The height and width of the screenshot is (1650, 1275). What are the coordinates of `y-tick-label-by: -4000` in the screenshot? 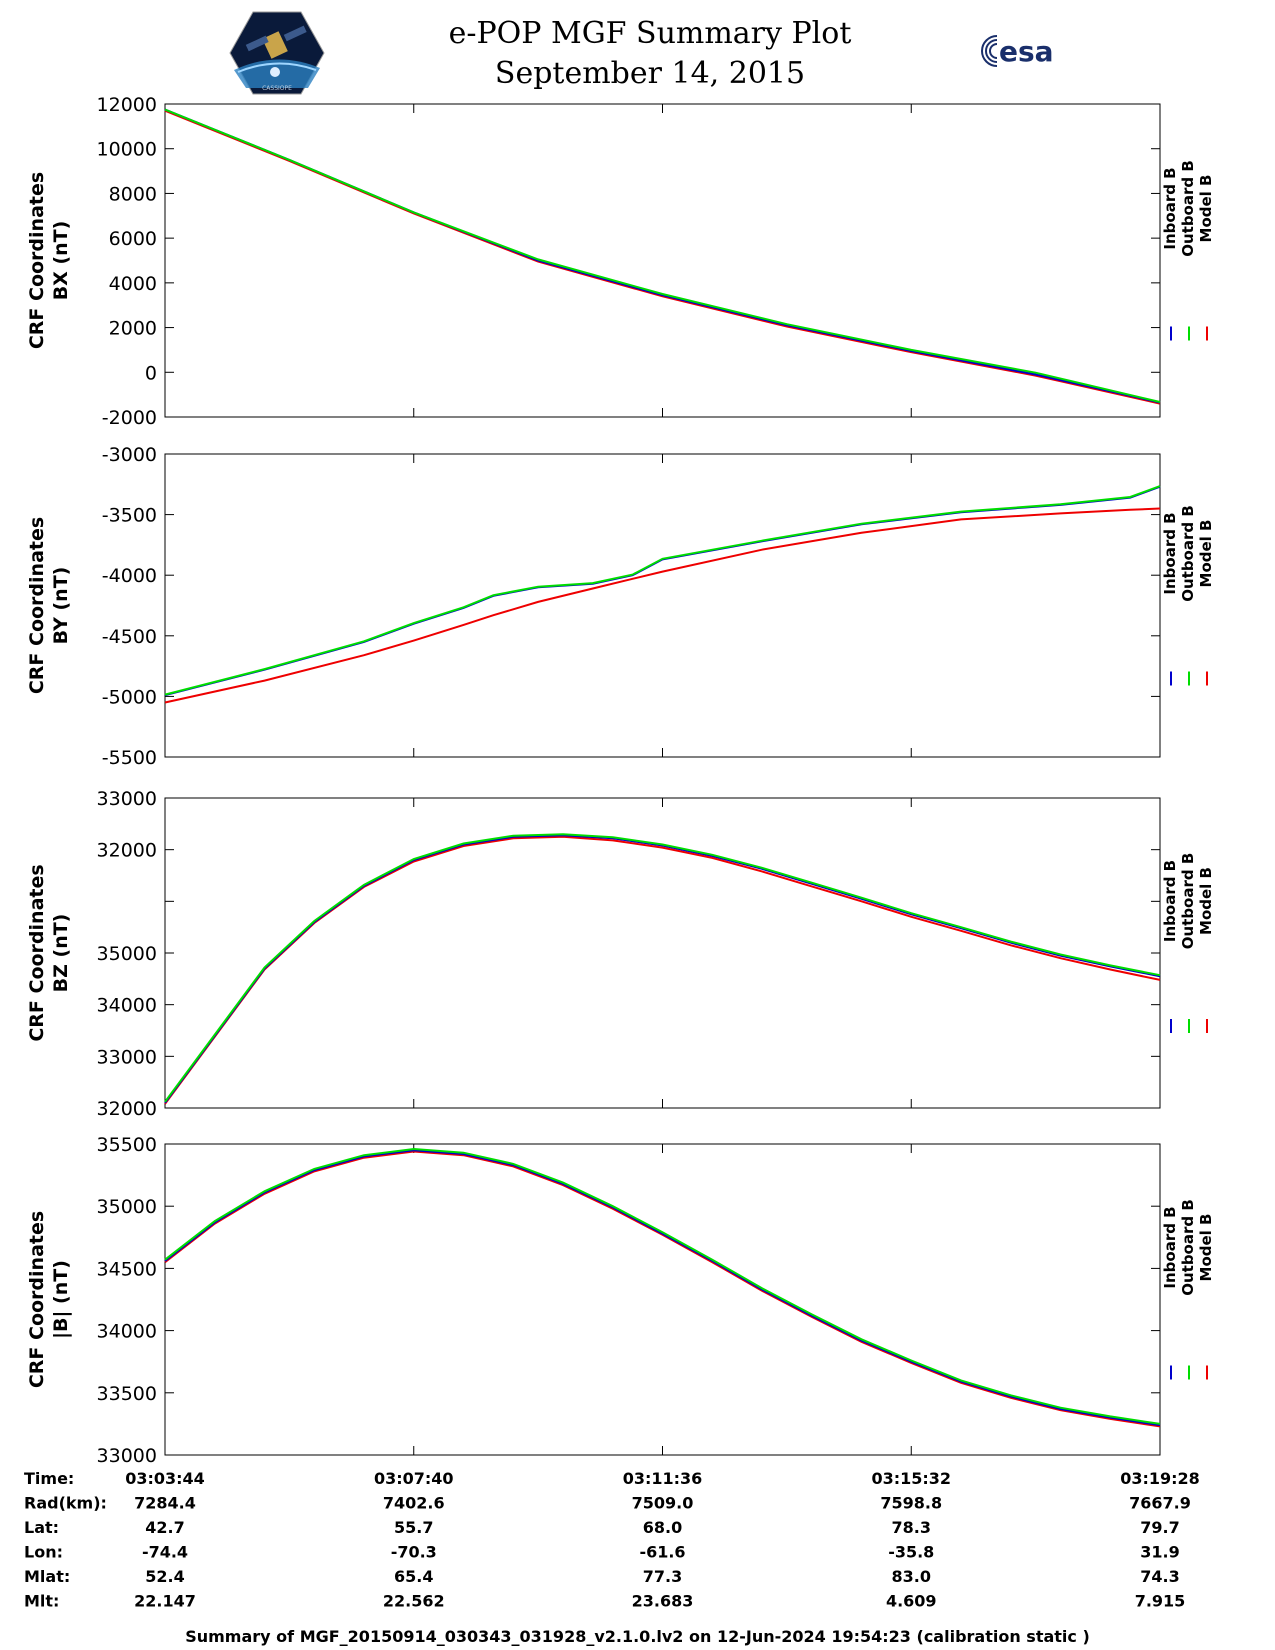 It's located at (129, 576).